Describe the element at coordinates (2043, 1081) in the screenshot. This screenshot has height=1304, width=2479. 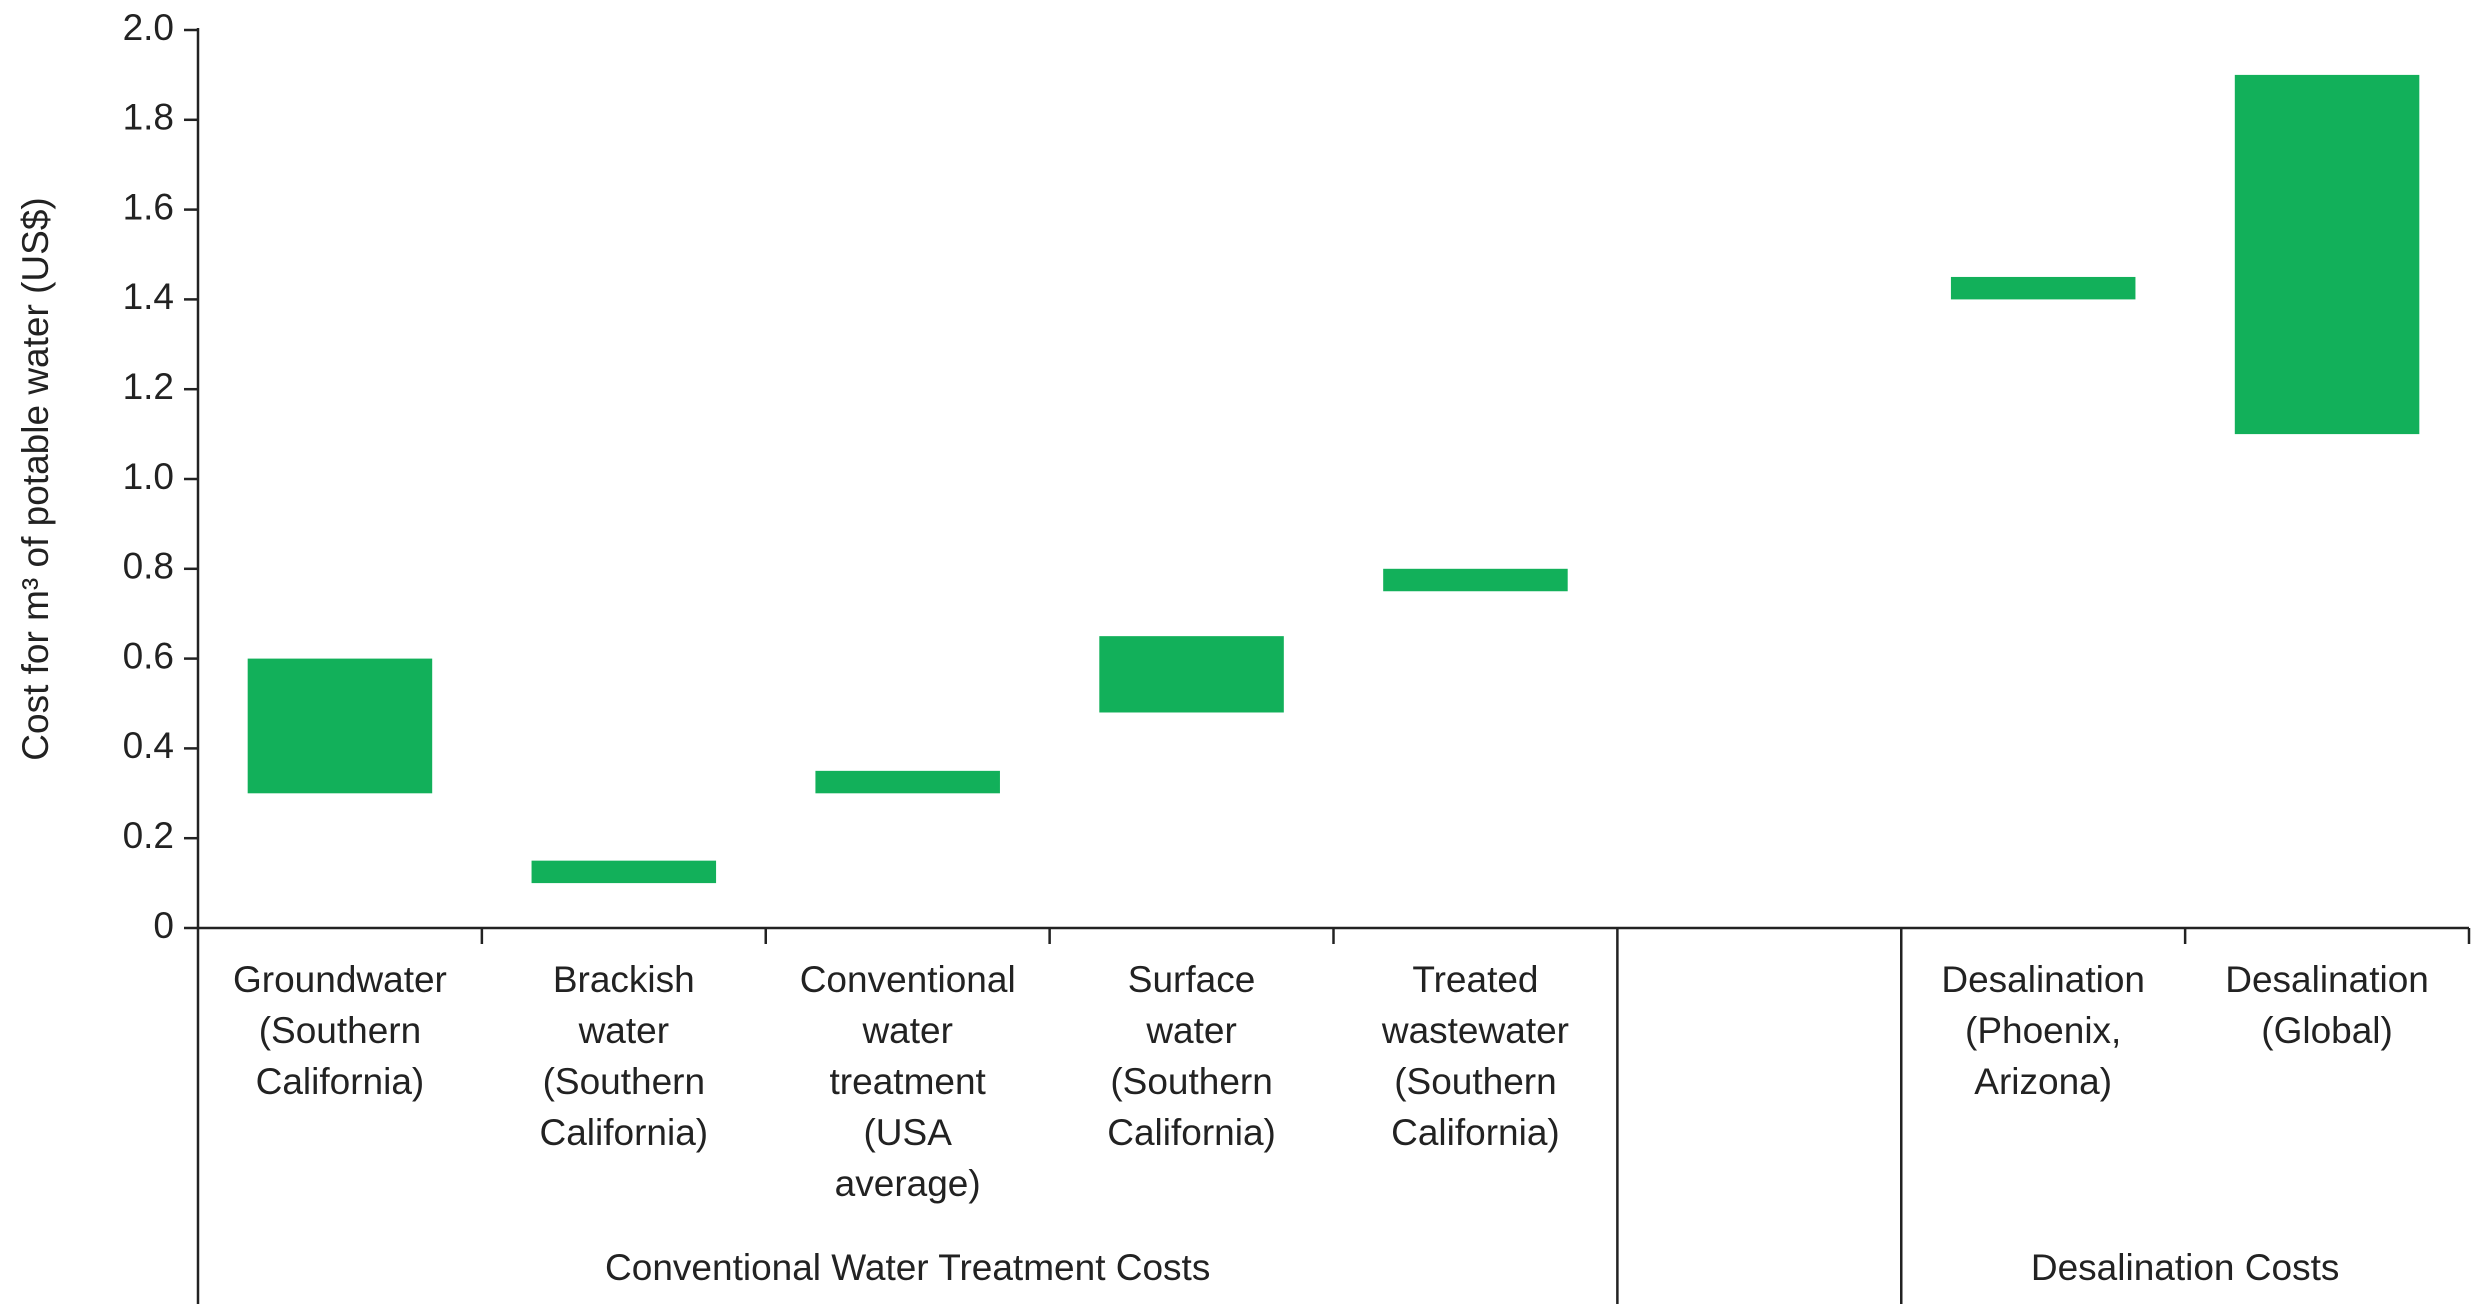
I see `x-tick-label: Arizona)` at that location.